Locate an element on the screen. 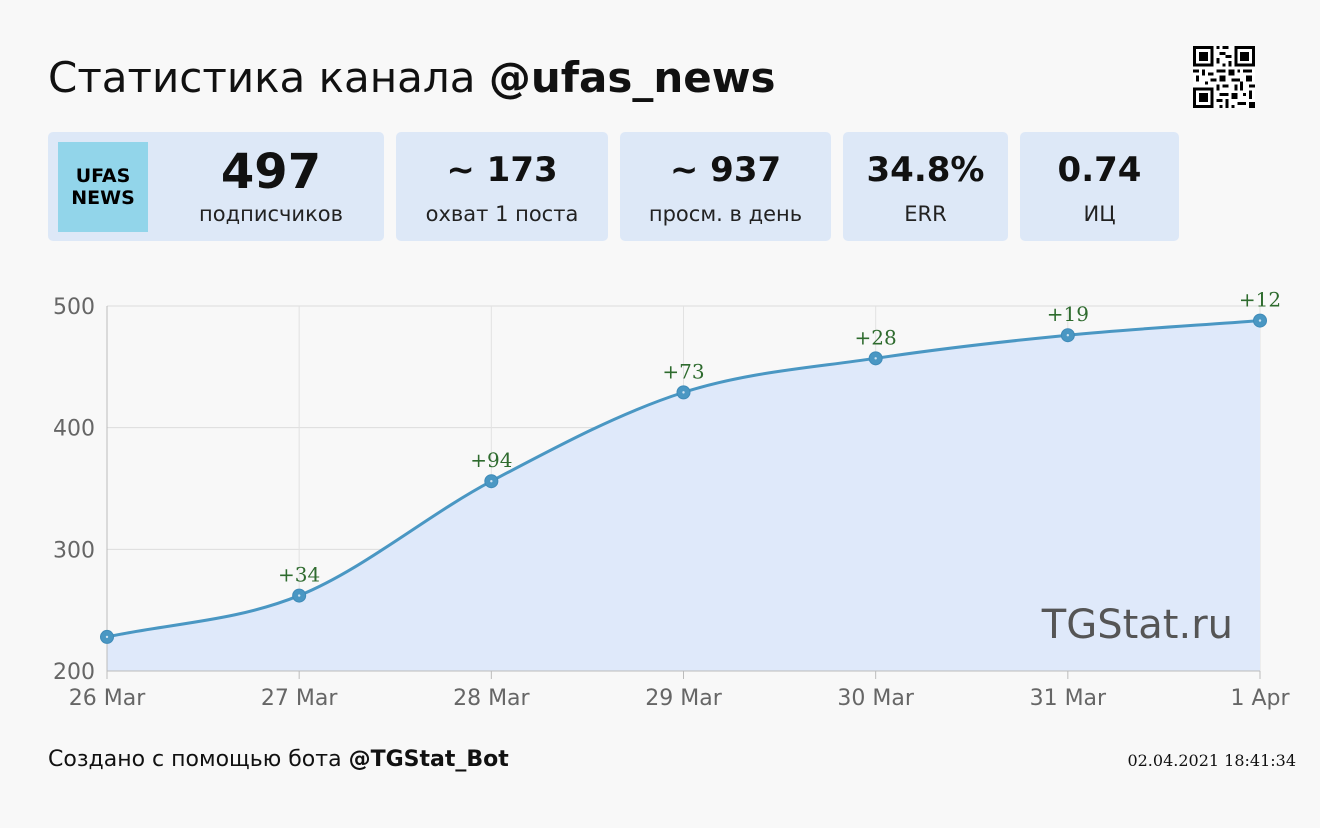 The width and height of the screenshot is (1320, 828). footer-prefix: Создано с помощью бота is located at coordinates (198, 759).